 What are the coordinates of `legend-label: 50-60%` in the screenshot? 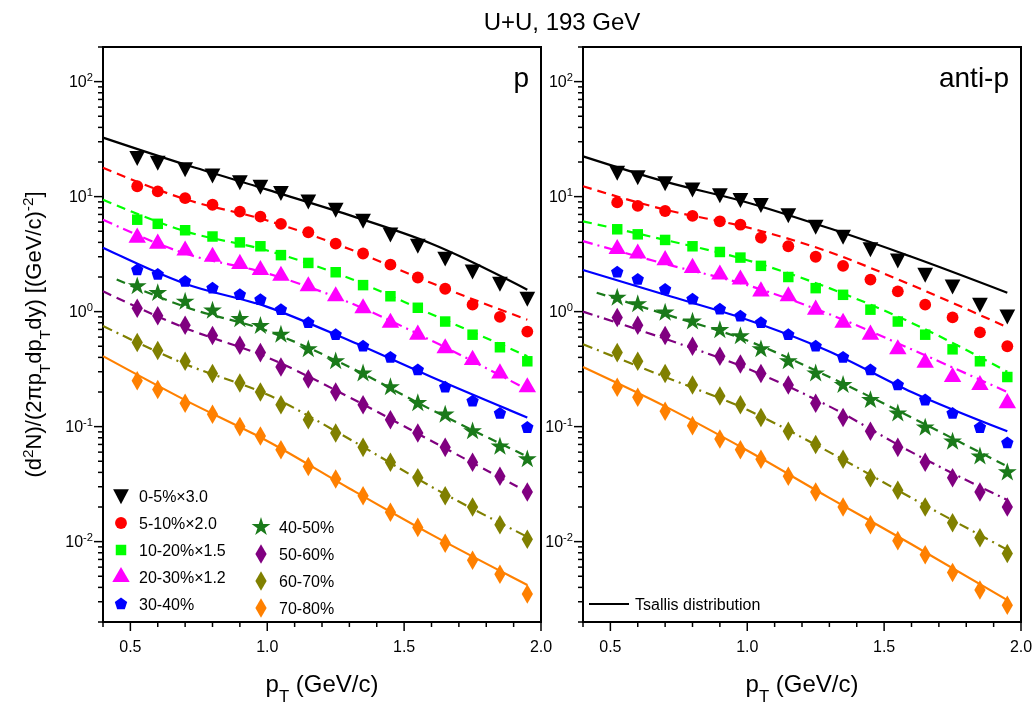 It's located at (307, 554).